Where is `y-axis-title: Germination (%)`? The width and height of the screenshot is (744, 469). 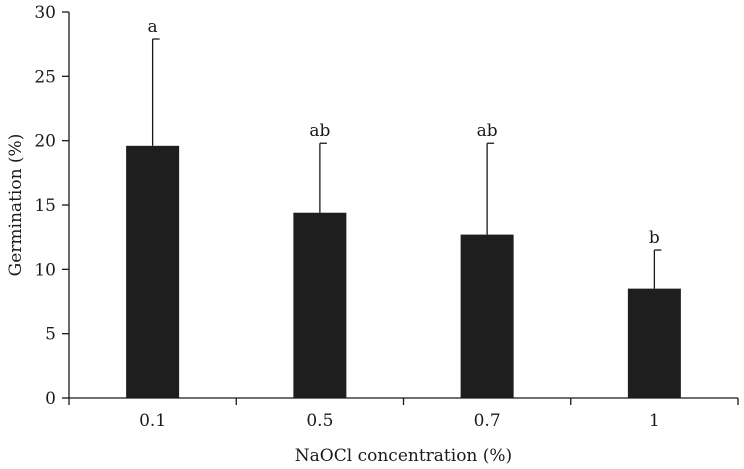 y-axis-title: Germination (%) is located at coordinates (16, 205).